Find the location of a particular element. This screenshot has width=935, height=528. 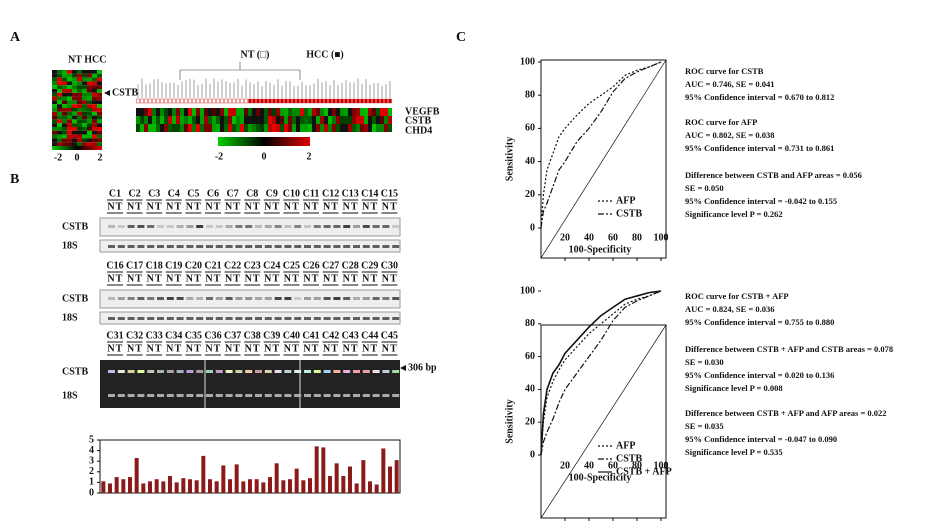

plot-frame is located at coordinates (603, 159).